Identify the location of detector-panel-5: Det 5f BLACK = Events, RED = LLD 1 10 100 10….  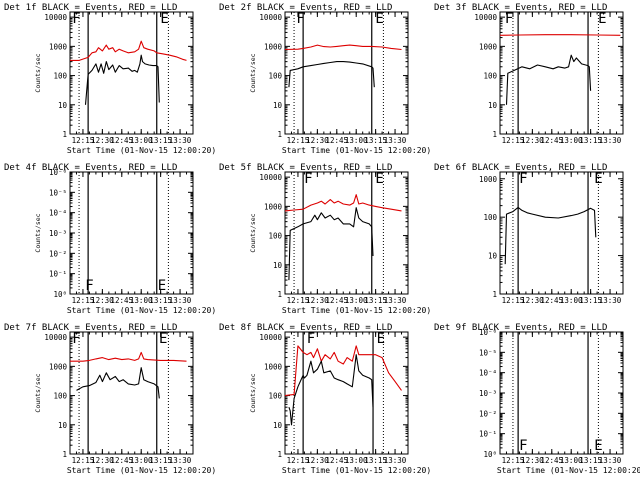
(325, 239).